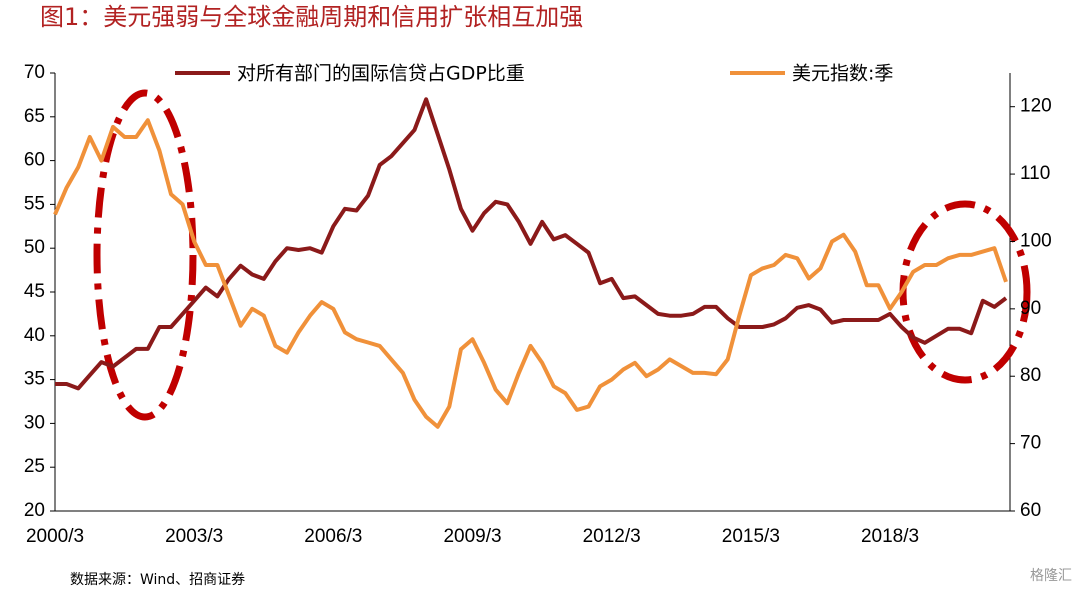 Image resolution: width=1080 pixels, height=592 pixels. I want to click on legend-label: 美元指数:季, so click(842, 74).